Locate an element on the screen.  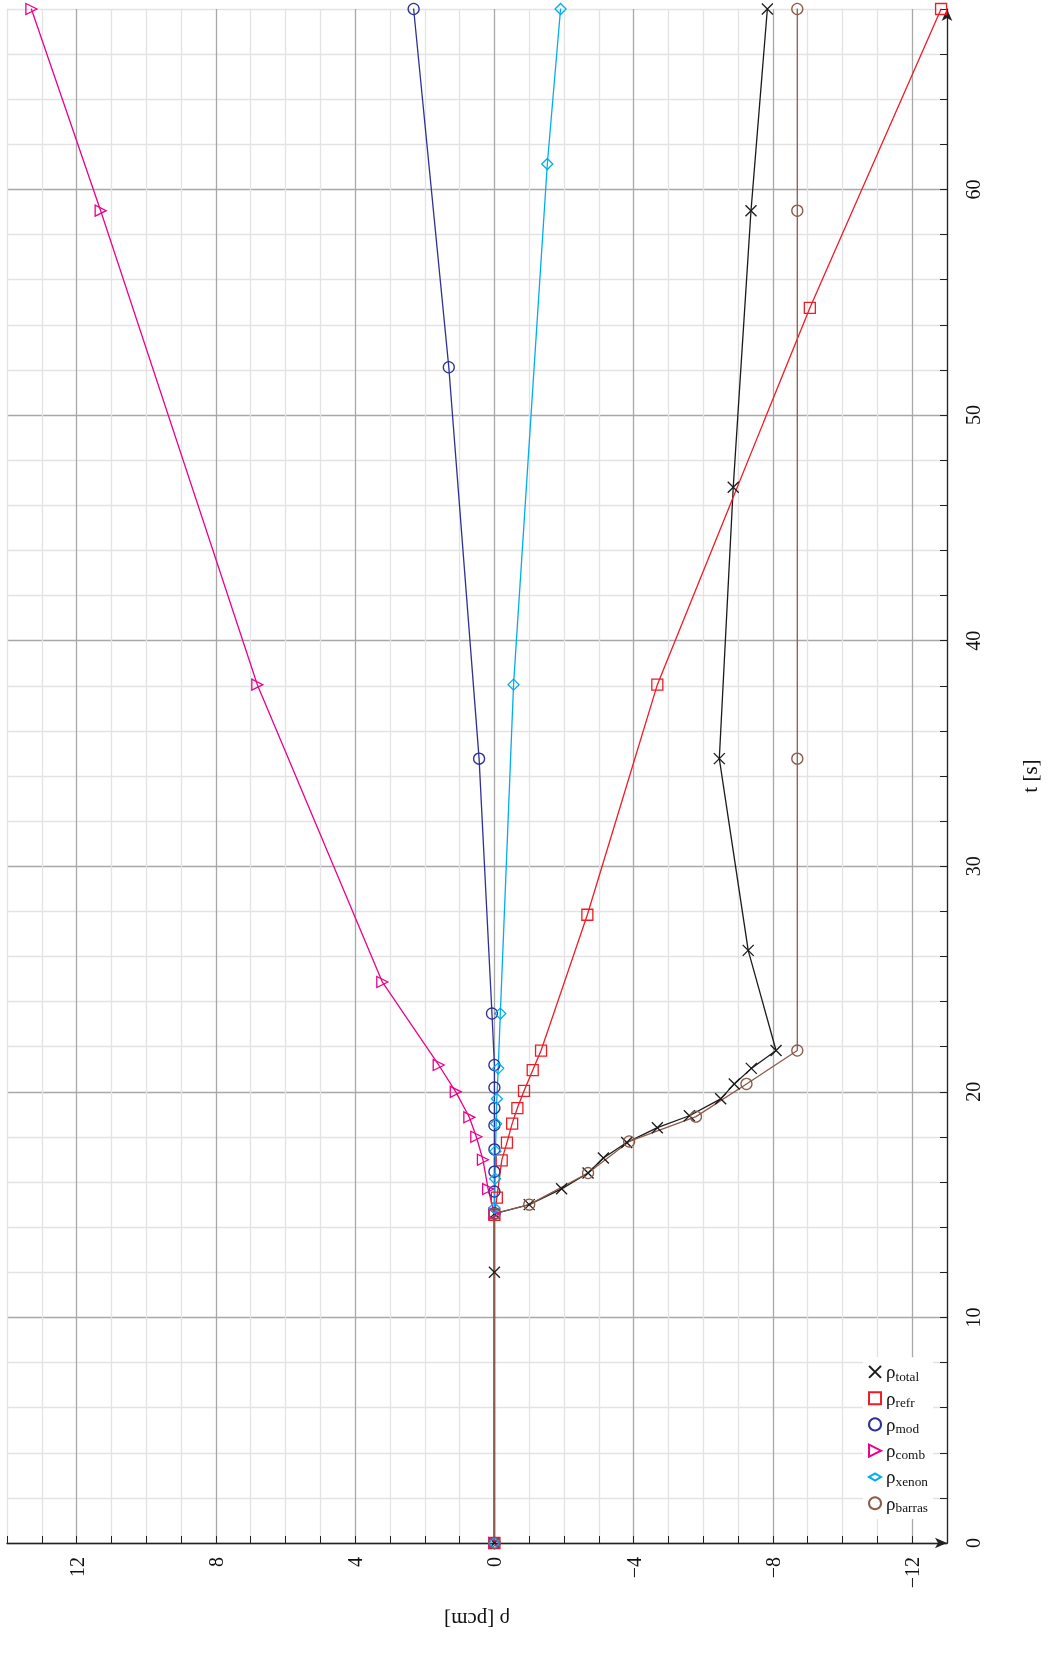
x-tick-label: −12 is located at coordinates (912, 1573).